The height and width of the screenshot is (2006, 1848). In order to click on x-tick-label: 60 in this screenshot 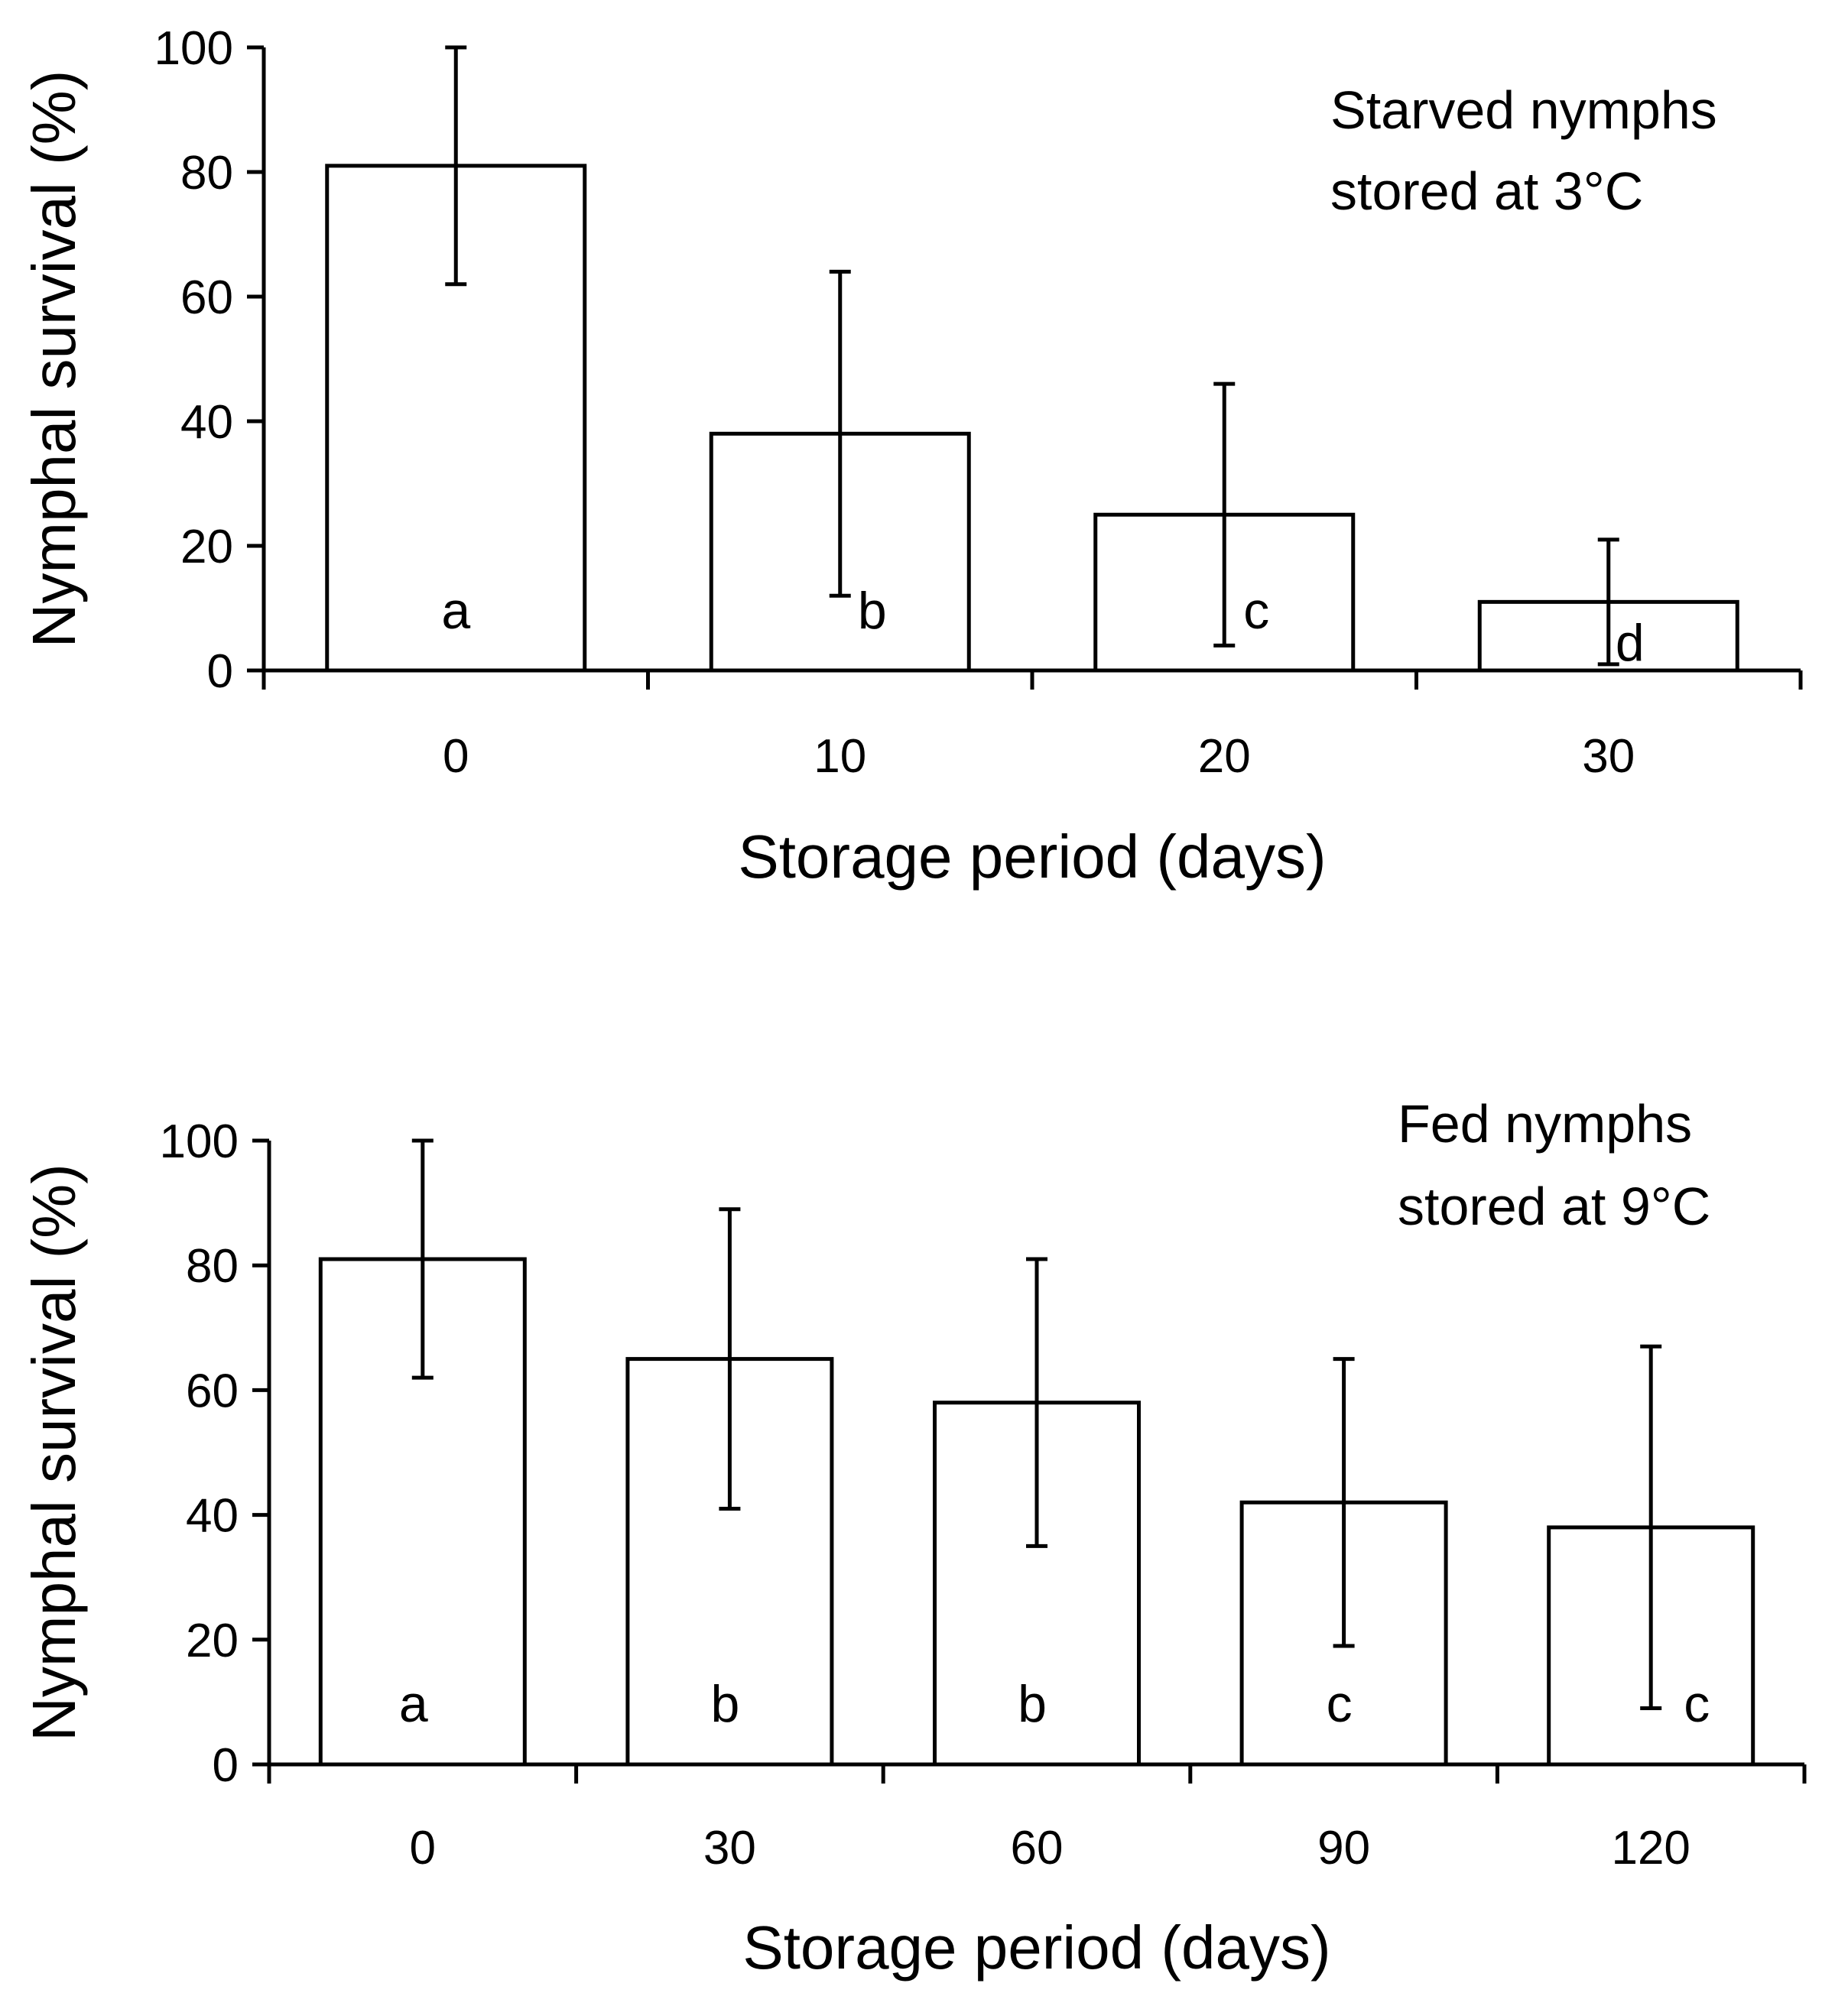, I will do `click(1037, 1848)`.